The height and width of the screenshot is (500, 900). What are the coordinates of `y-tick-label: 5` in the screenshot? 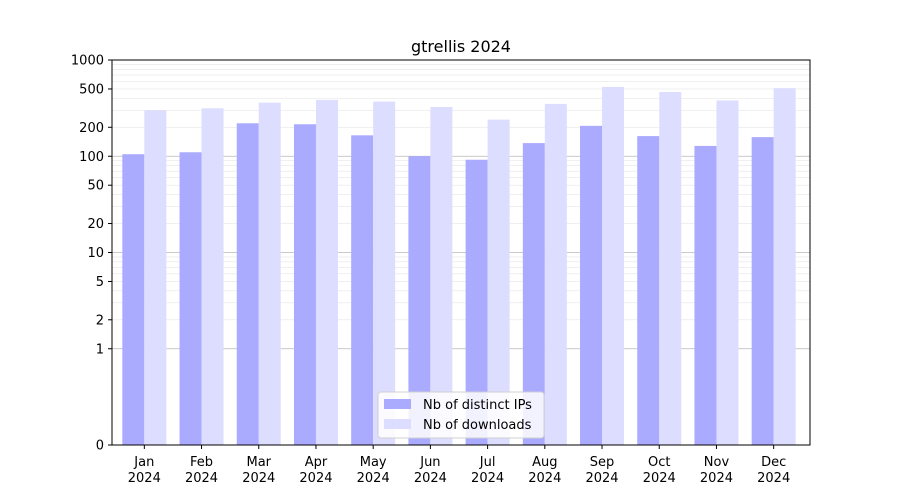 It's located at (100, 282).